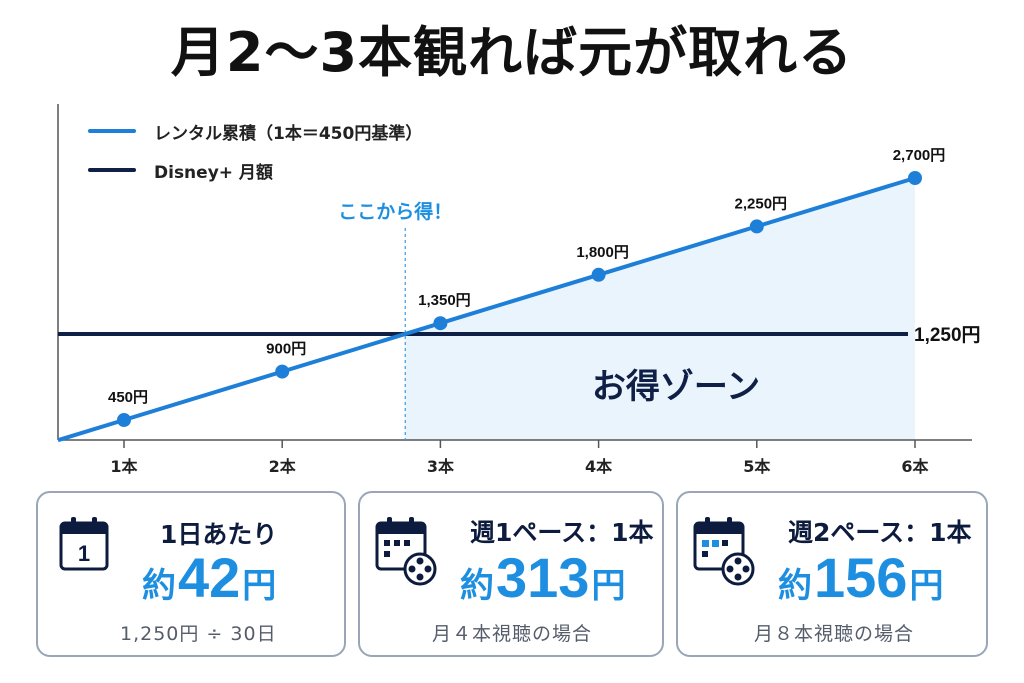  I want to click on card-value: 約 156 円, so click(861, 577).